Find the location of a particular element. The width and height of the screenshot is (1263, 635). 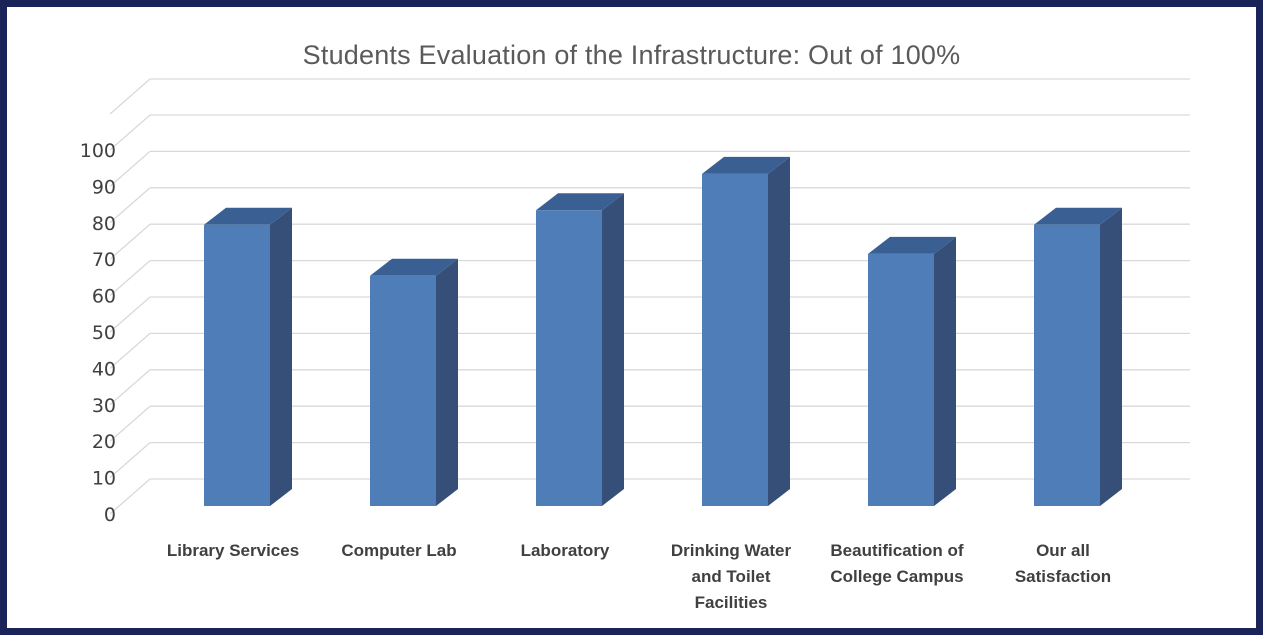

y-tick-label: 20 is located at coordinates (104, 442).